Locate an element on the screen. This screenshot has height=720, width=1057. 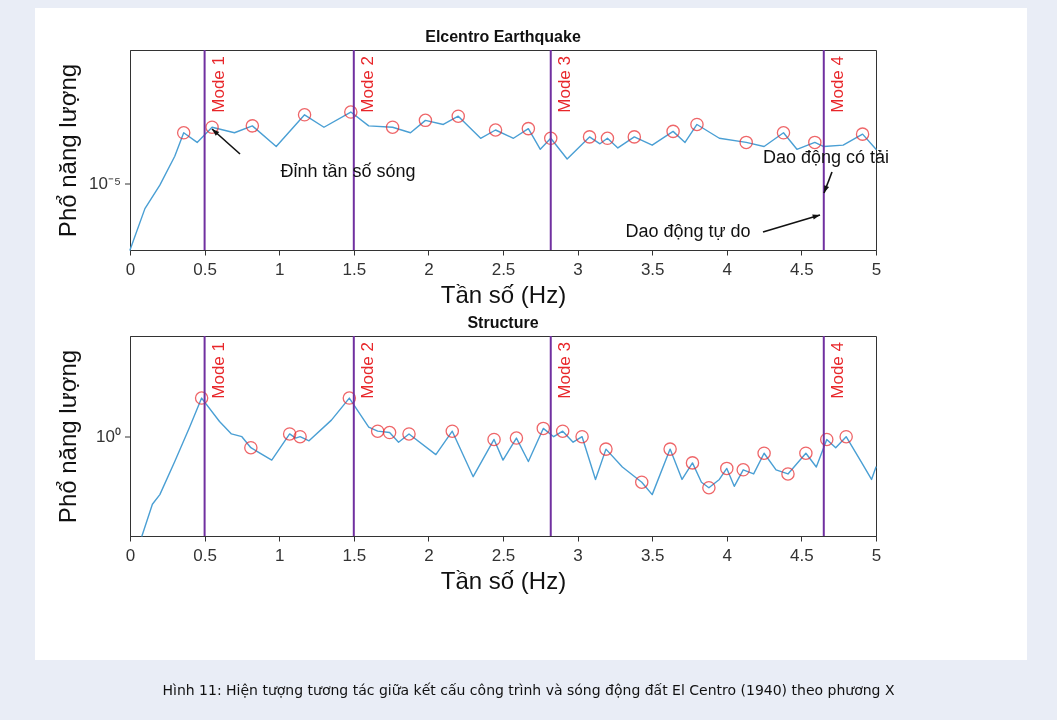
chart-title: Elcentro Earthquake is located at coordinates (503, 36).